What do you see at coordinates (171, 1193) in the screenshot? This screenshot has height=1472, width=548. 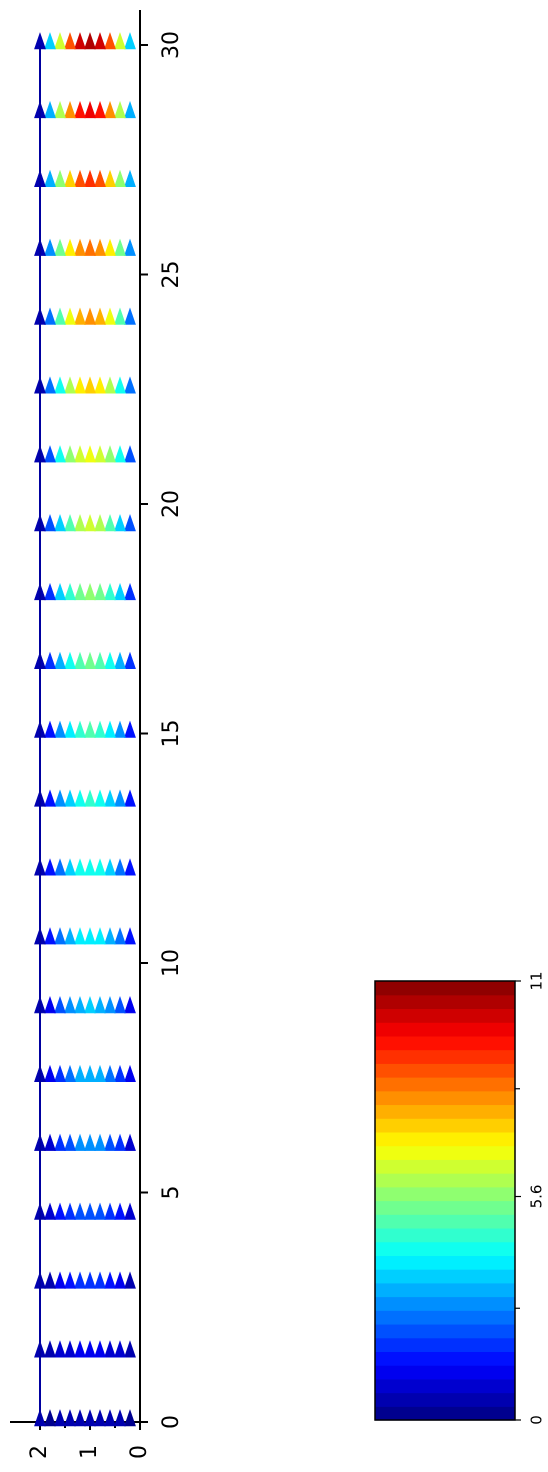 I see `x-tick-label: 5` at bounding box center [171, 1193].